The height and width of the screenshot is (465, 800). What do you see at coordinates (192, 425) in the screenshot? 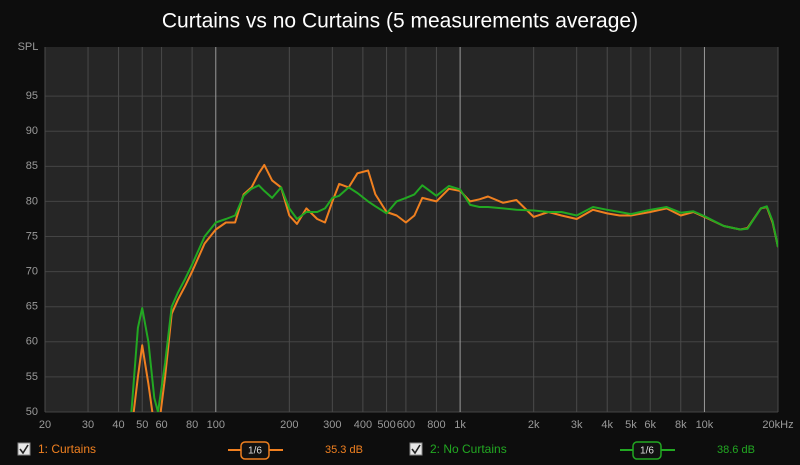
I see `x-tick-label: 80` at bounding box center [192, 425].